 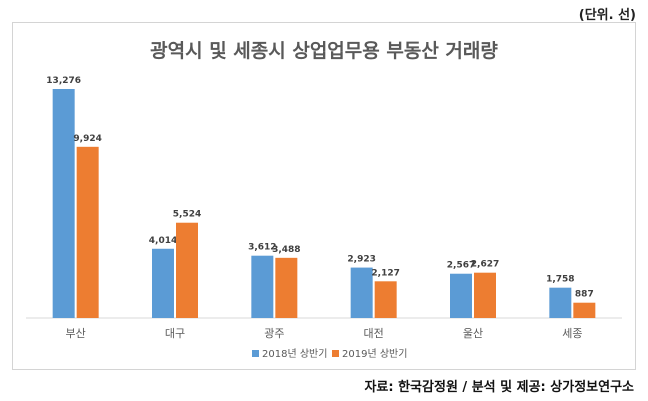 I want to click on data-label-2-6: 887, so click(x=584, y=295).